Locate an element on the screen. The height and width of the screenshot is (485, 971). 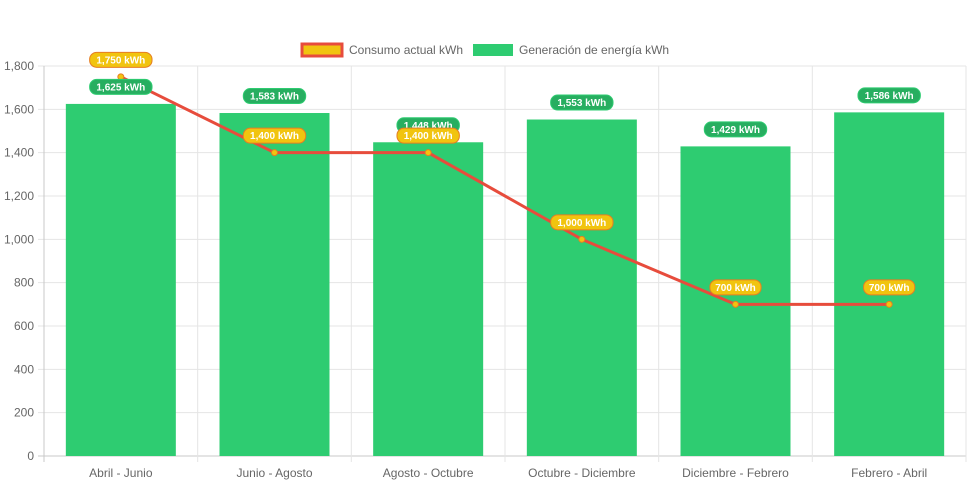
legend-swatch-consumo is located at coordinates (322, 50).